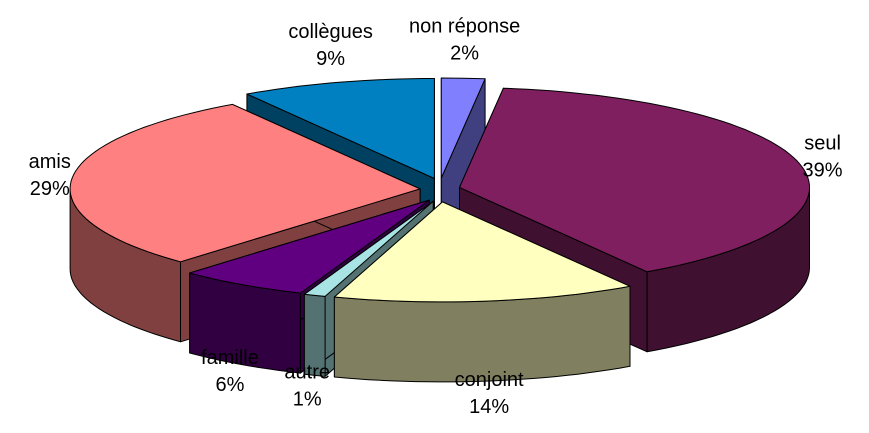 The image size is (869, 433). I want to click on slice-value-label: 9%, so click(330, 59).